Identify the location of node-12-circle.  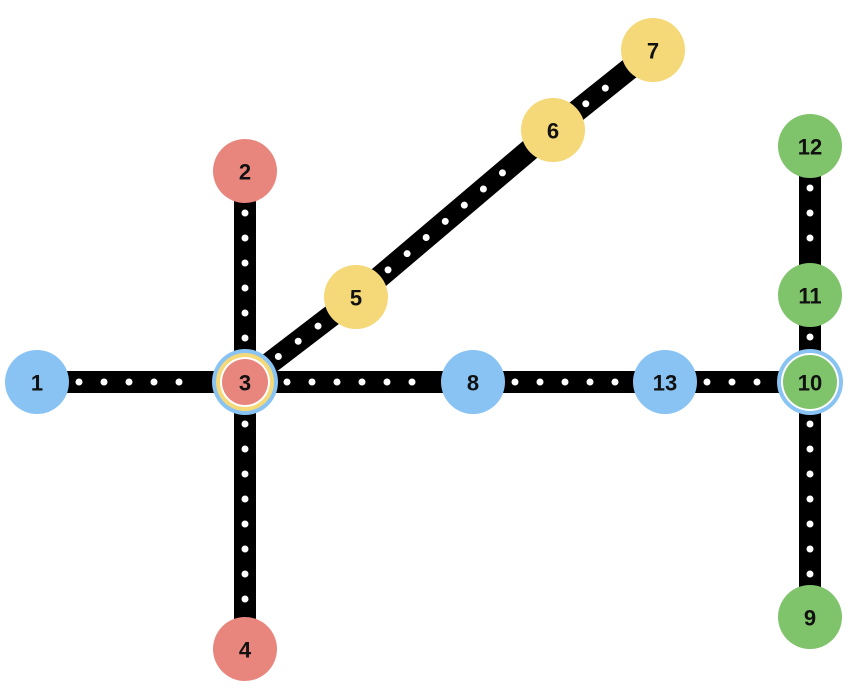
(810, 146).